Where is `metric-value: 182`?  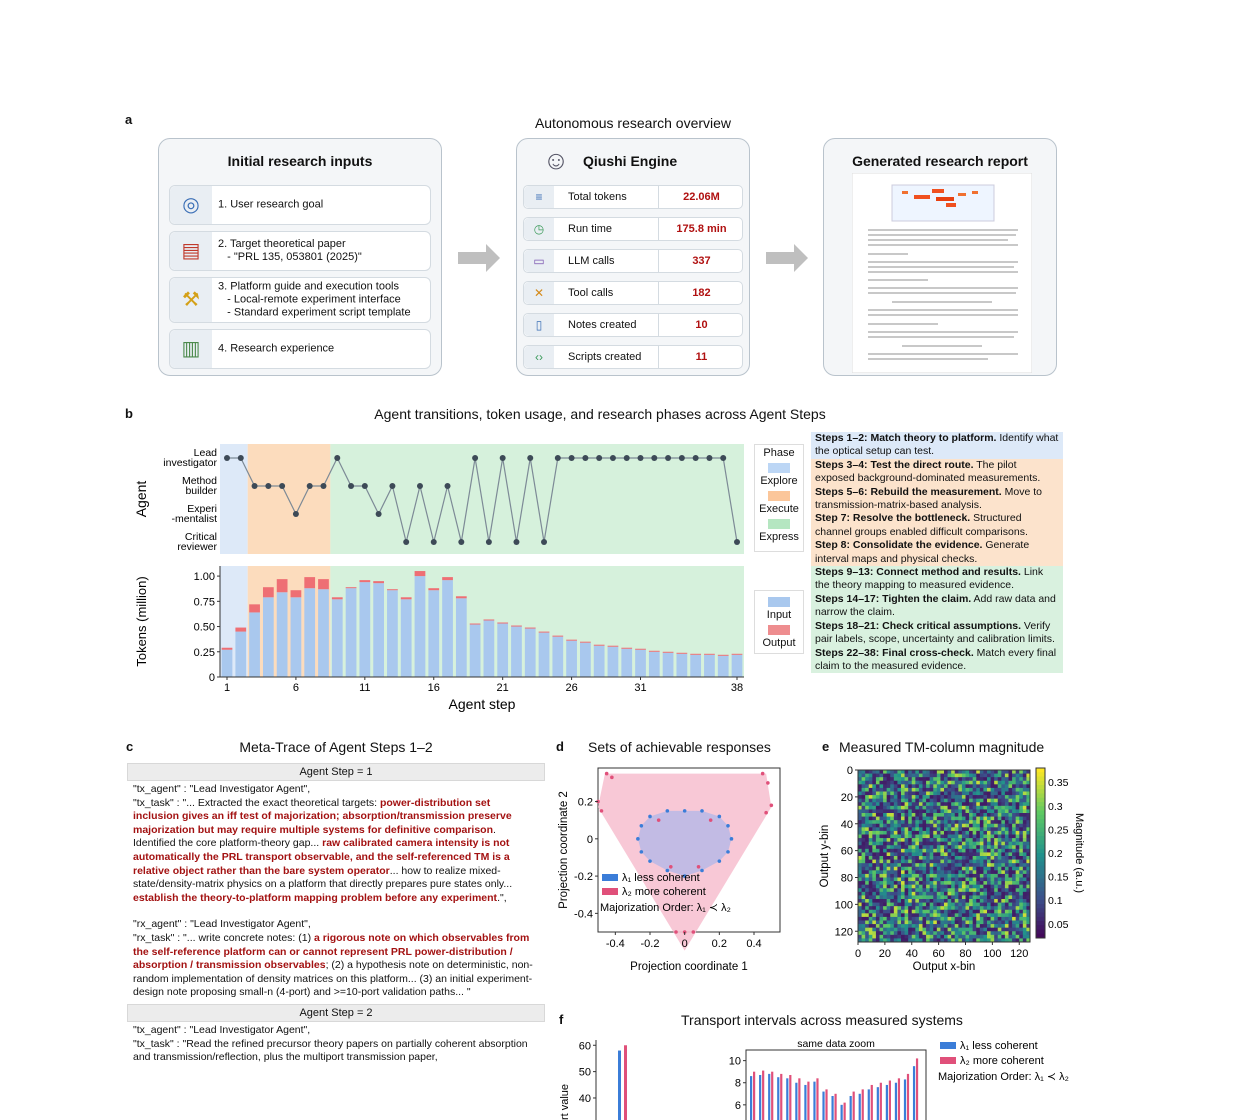
metric-value: 182 is located at coordinates (701, 293).